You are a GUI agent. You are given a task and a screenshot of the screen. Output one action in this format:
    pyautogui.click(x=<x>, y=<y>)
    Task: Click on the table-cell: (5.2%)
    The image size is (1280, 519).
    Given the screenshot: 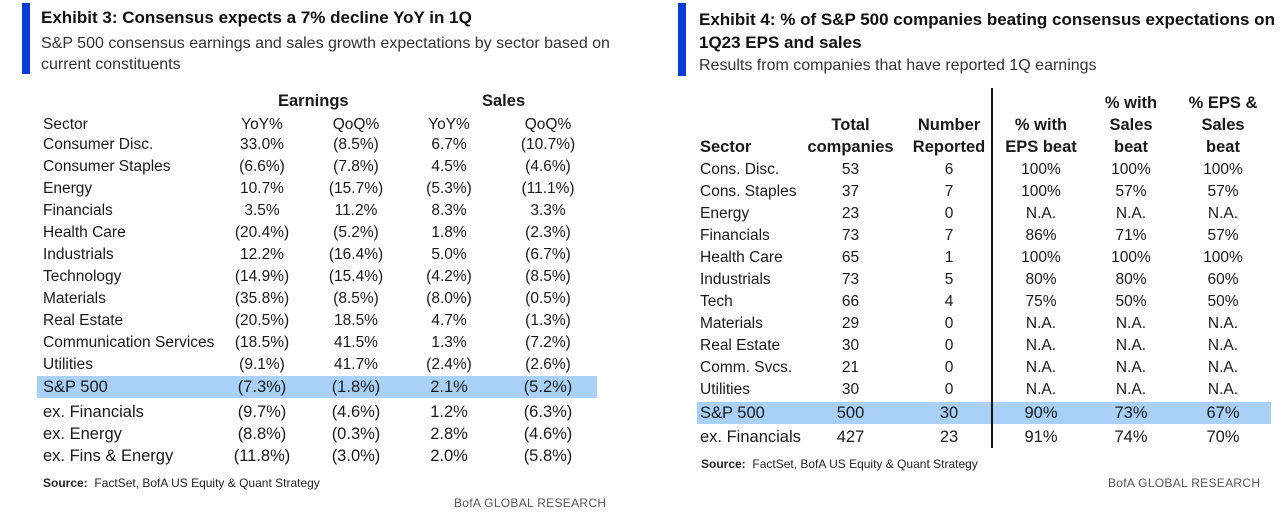 What is the action you would take?
    pyautogui.click(x=356, y=232)
    